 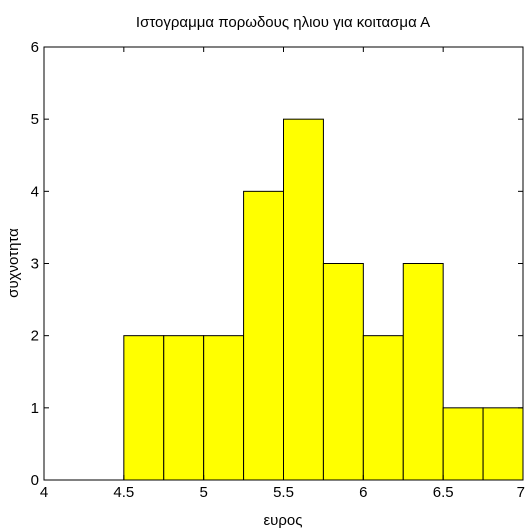 I want to click on chart-title: Ιστογραμμα πορωδους ηλιου για κοιτασμα Α, so click(x=283, y=22).